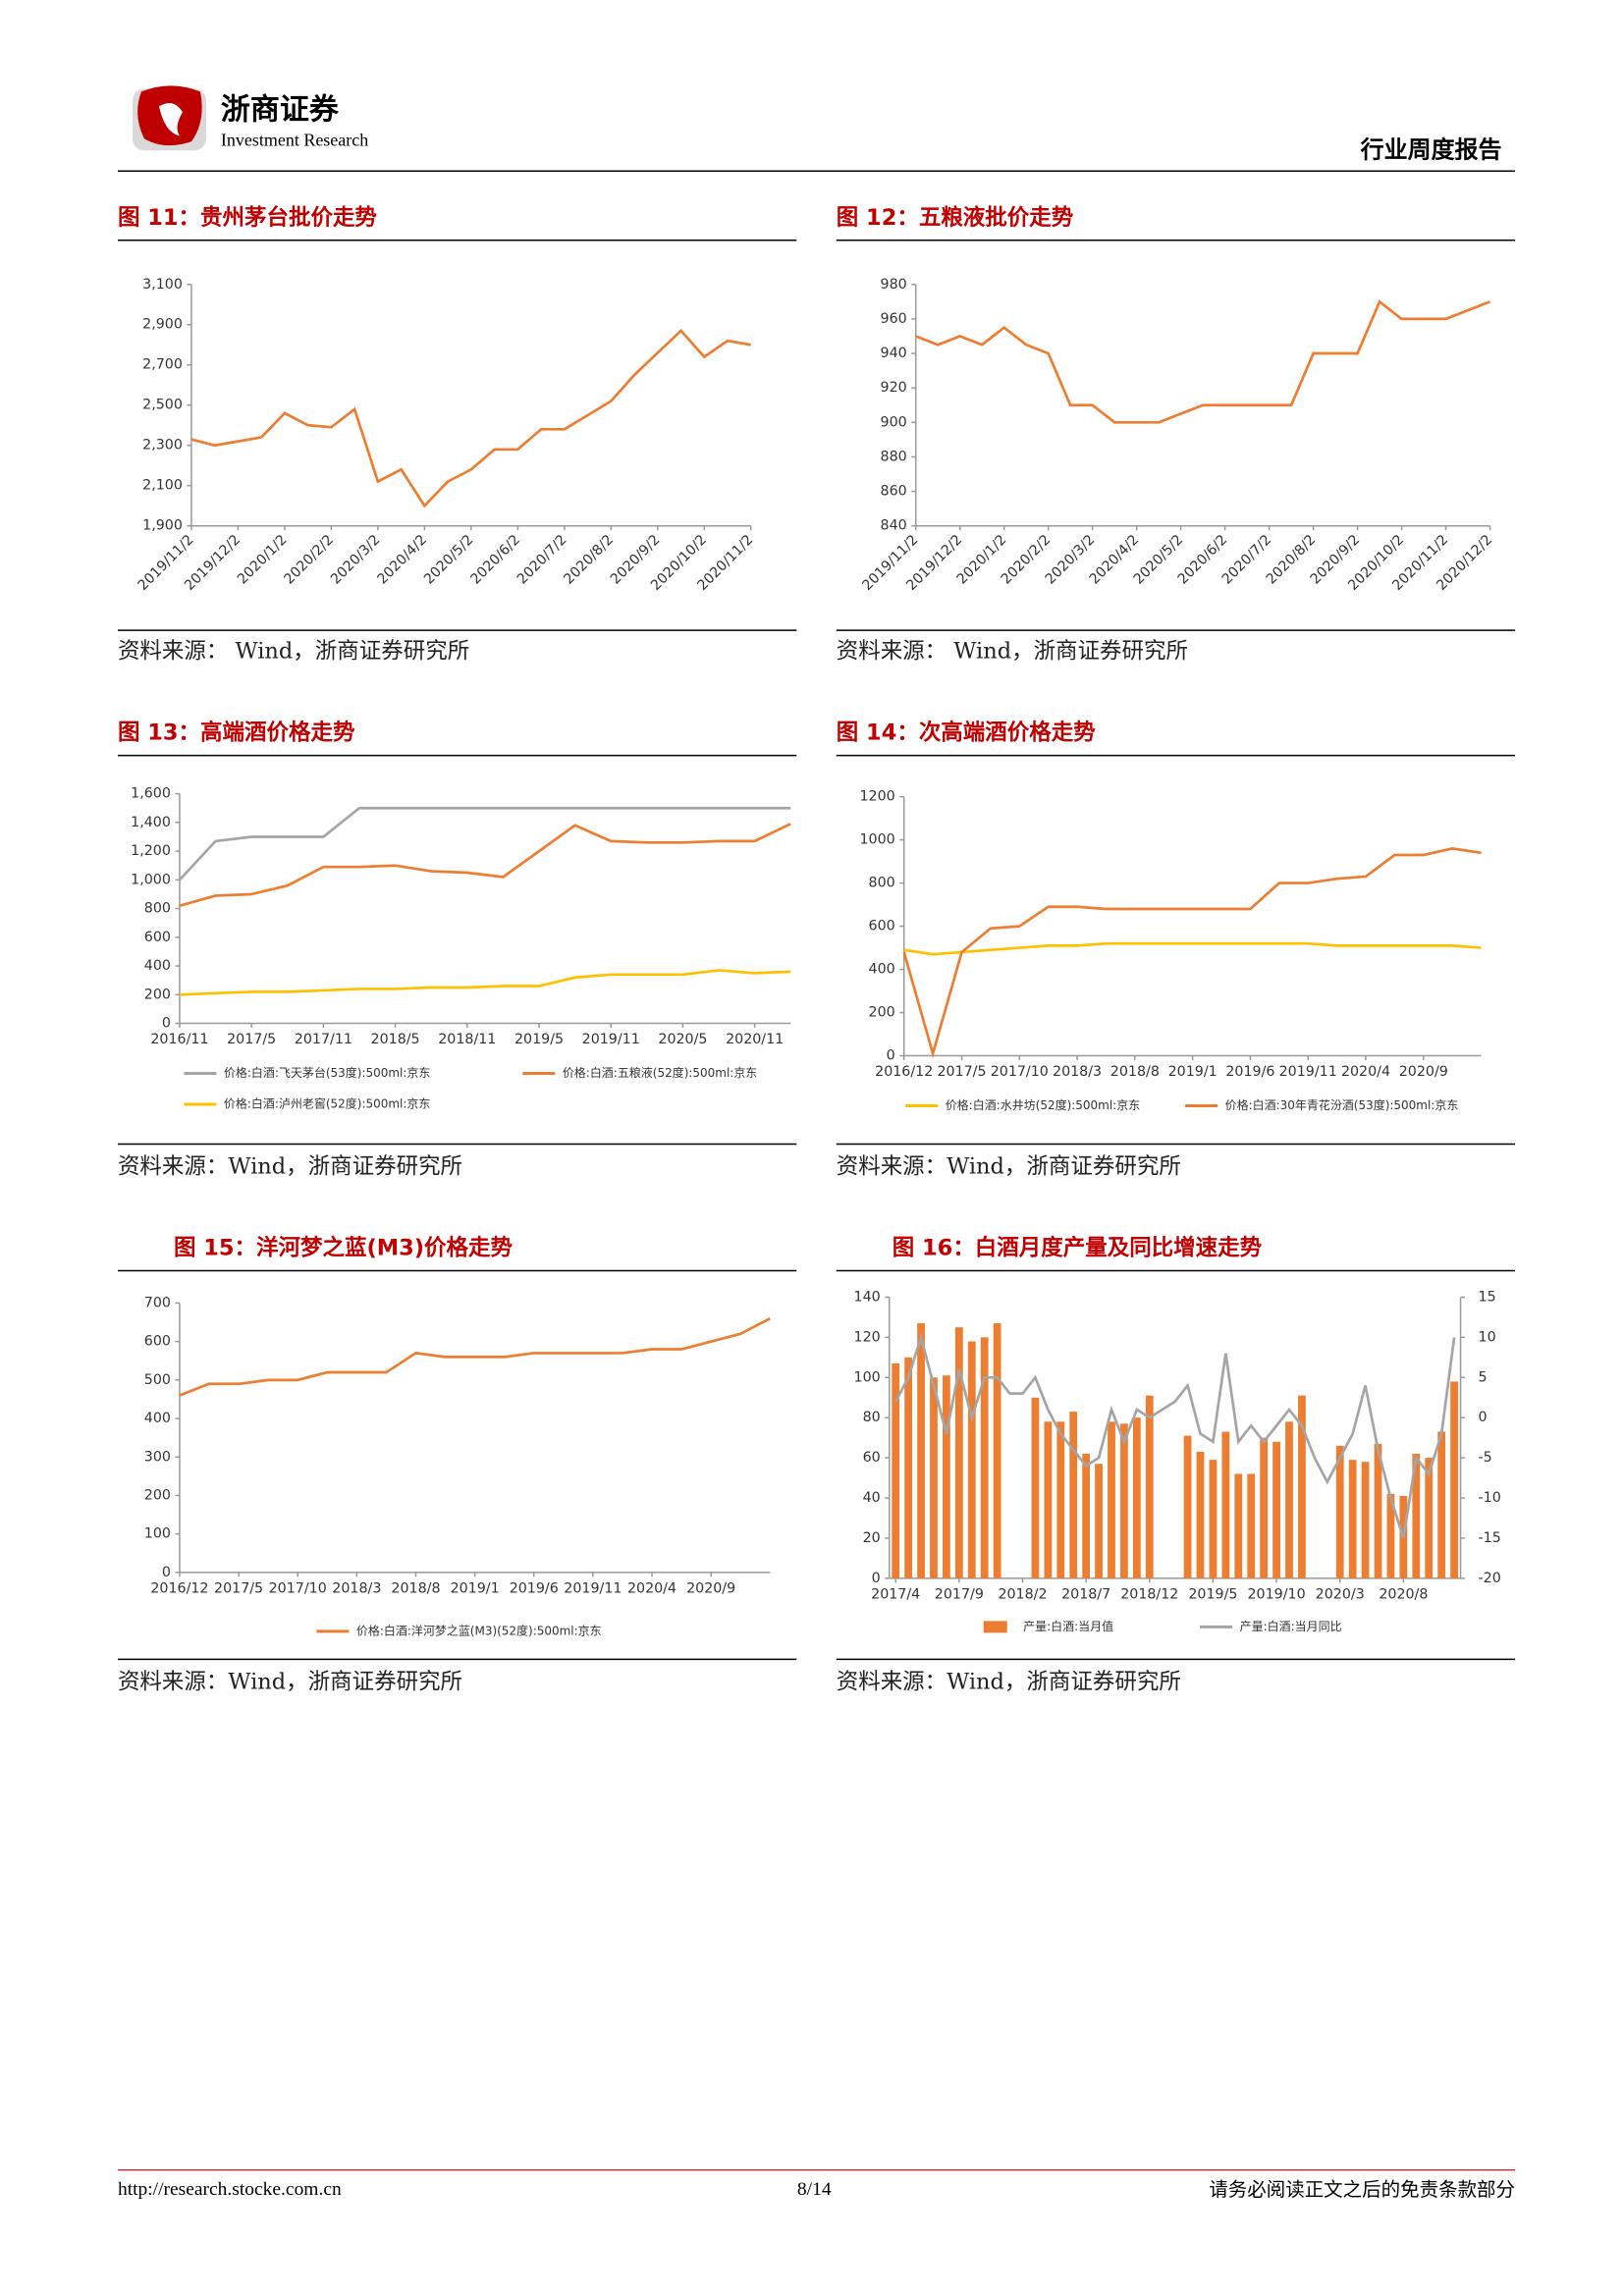 This screenshot has height=2296, width=1624. I want to click on figure-title: 图 16：白酒月度产量及同比增速走势, so click(1078, 1247).